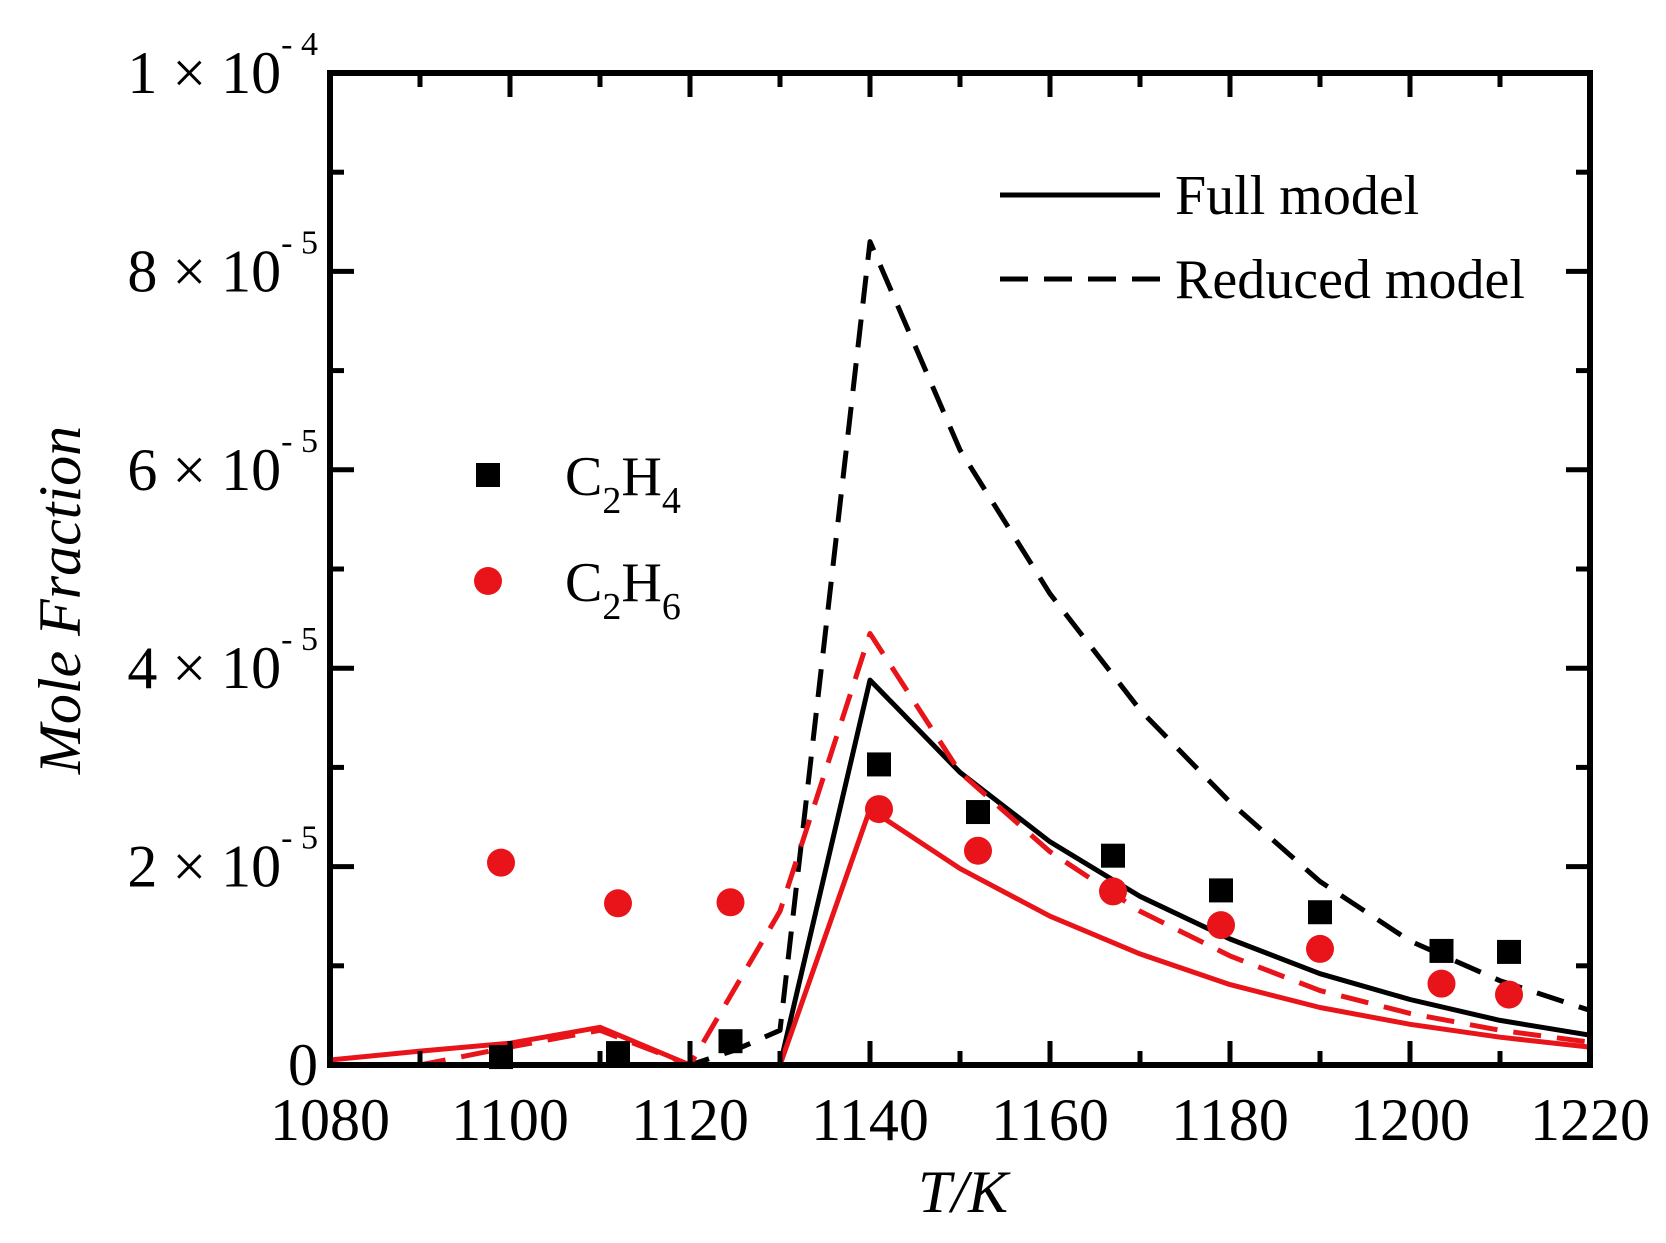 The image size is (1666, 1243). I want to click on x-tick-label: 1120, so click(690, 1120).